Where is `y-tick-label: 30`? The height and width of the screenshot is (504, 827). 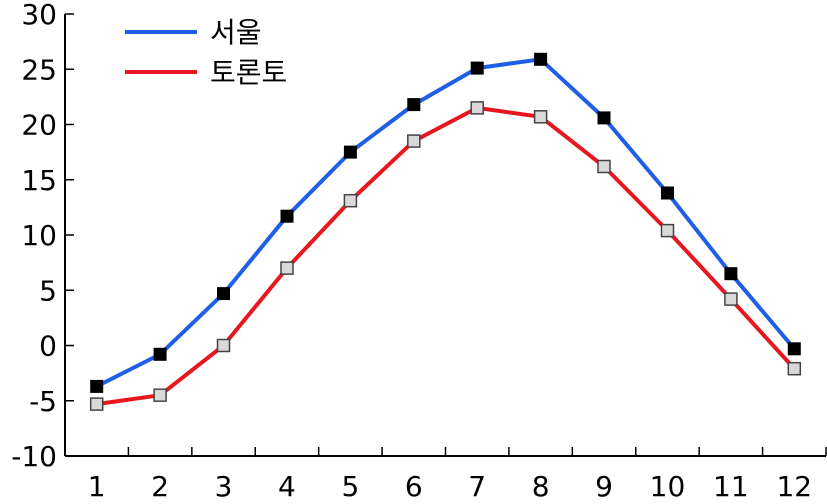 y-tick-label: 30 is located at coordinates (39, 15).